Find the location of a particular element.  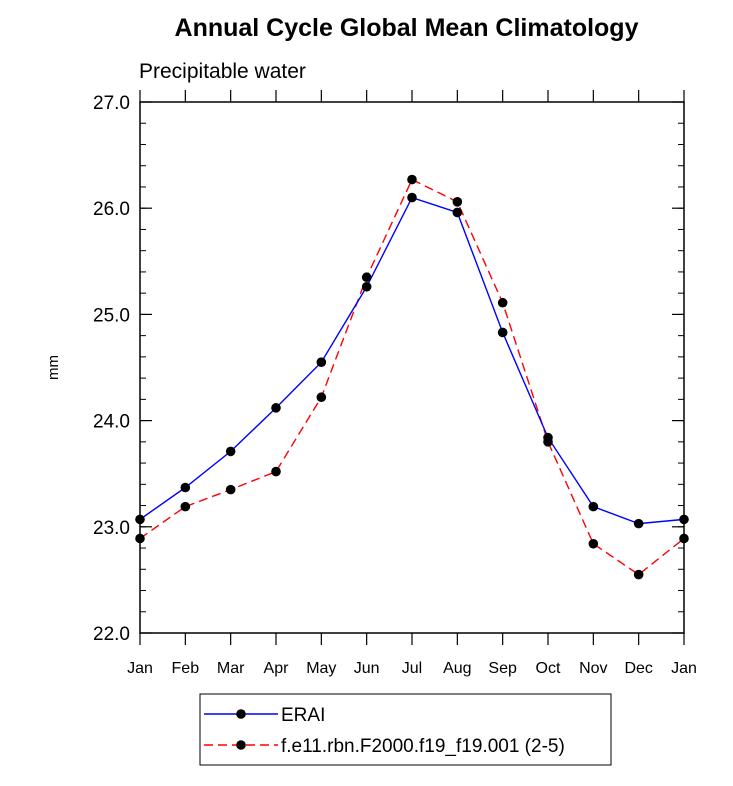

x-tick-label: Jun is located at coordinates (367, 668).